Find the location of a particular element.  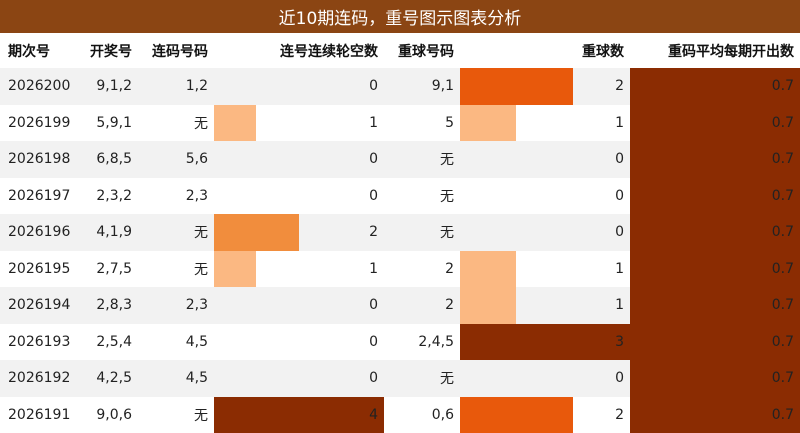

cell-repeat: 0,6 is located at coordinates (422, 415).